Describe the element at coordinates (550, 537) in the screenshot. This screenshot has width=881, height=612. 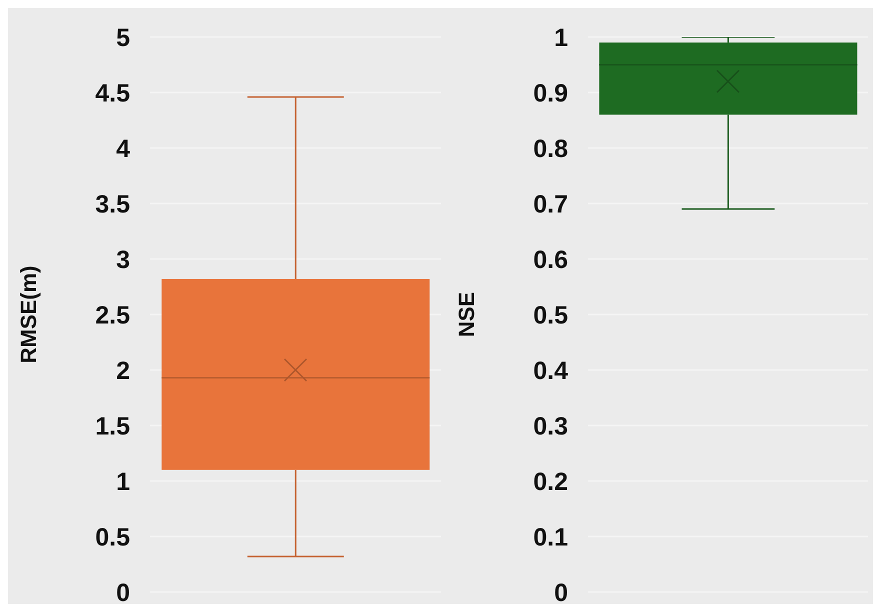
I see `y-tick-label: 0.1` at that location.